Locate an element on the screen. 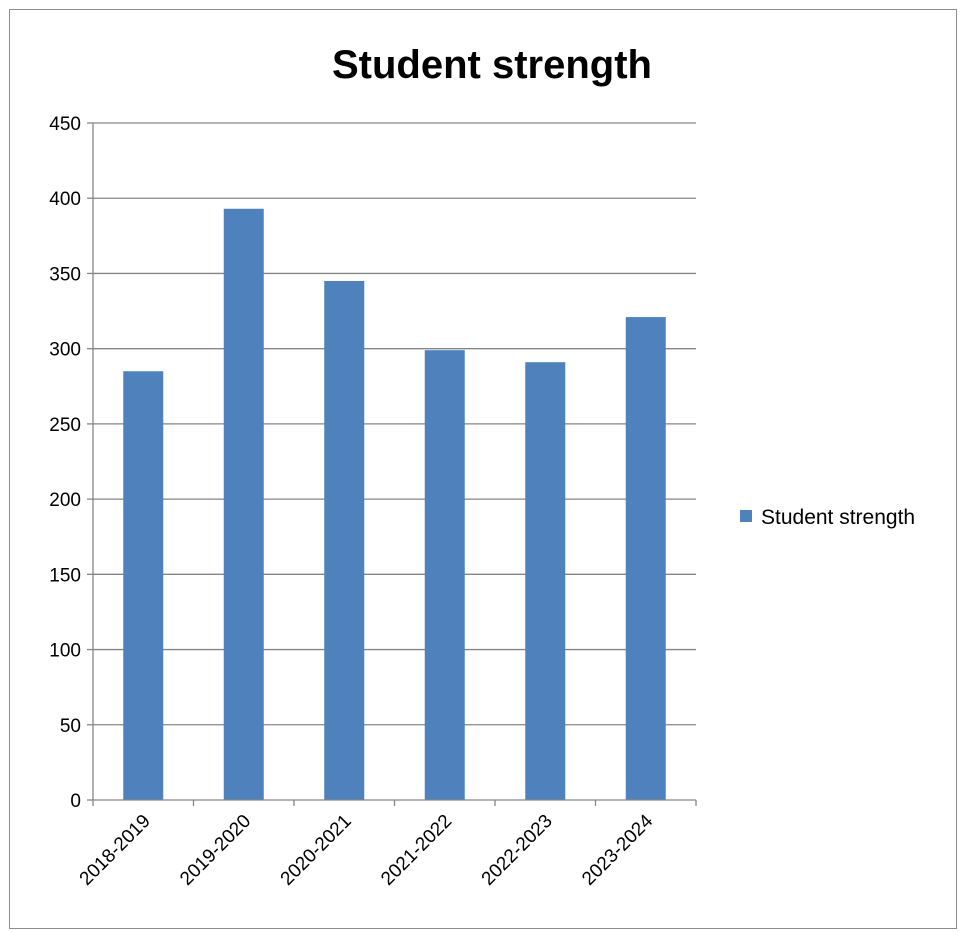  x-tick-label: 2022-2023 is located at coordinates (517, 850).